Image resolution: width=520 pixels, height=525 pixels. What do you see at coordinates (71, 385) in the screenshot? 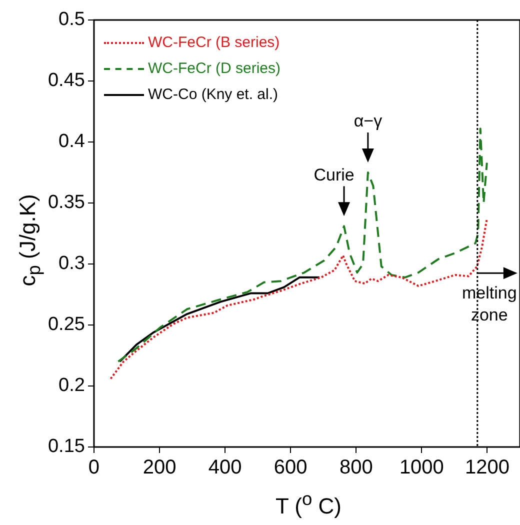
I see `y-tick-label: 0.2` at bounding box center [71, 385].